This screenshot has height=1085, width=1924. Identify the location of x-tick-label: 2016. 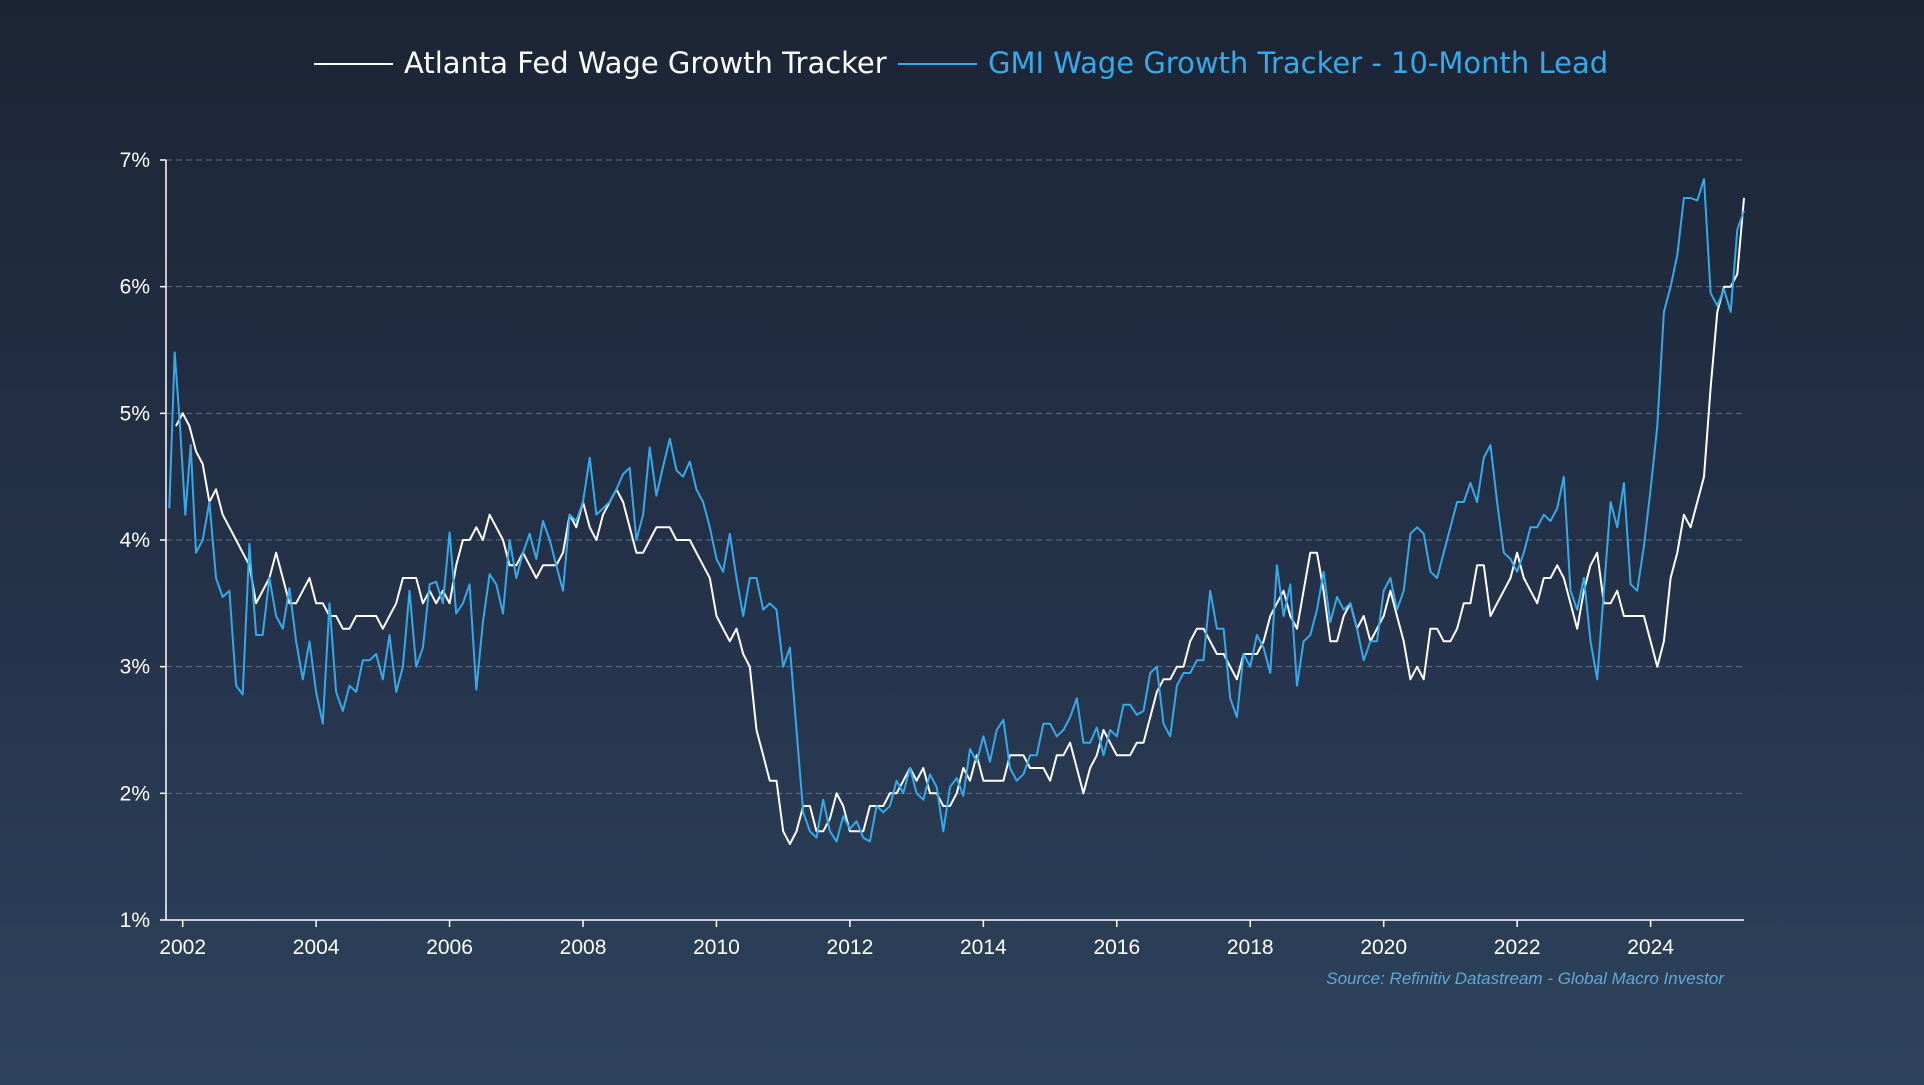
(1116, 947).